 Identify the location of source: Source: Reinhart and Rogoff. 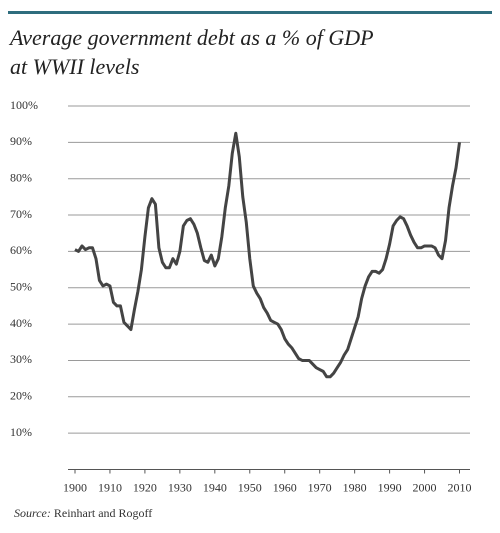
(83, 513).